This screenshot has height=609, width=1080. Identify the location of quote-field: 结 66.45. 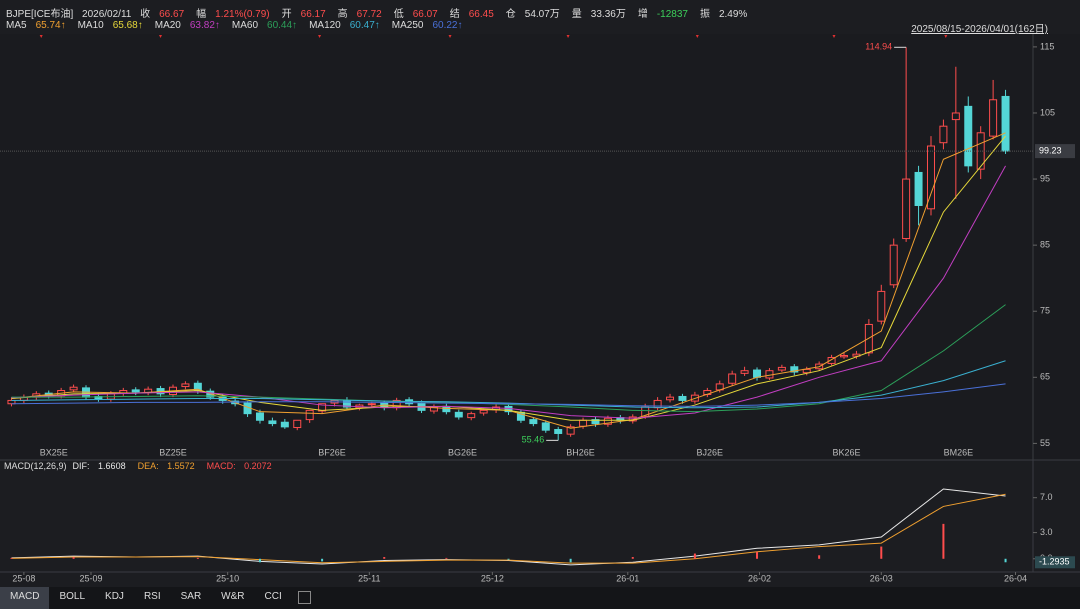
(475, 14).